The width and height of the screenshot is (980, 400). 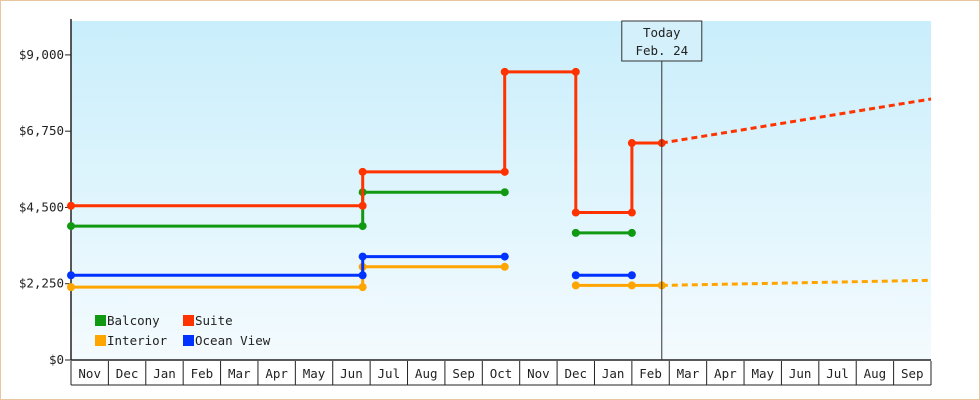 What do you see at coordinates (233, 340) in the screenshot?
I see `legend-entry: Ocean View` at bounding box center [233, 340].